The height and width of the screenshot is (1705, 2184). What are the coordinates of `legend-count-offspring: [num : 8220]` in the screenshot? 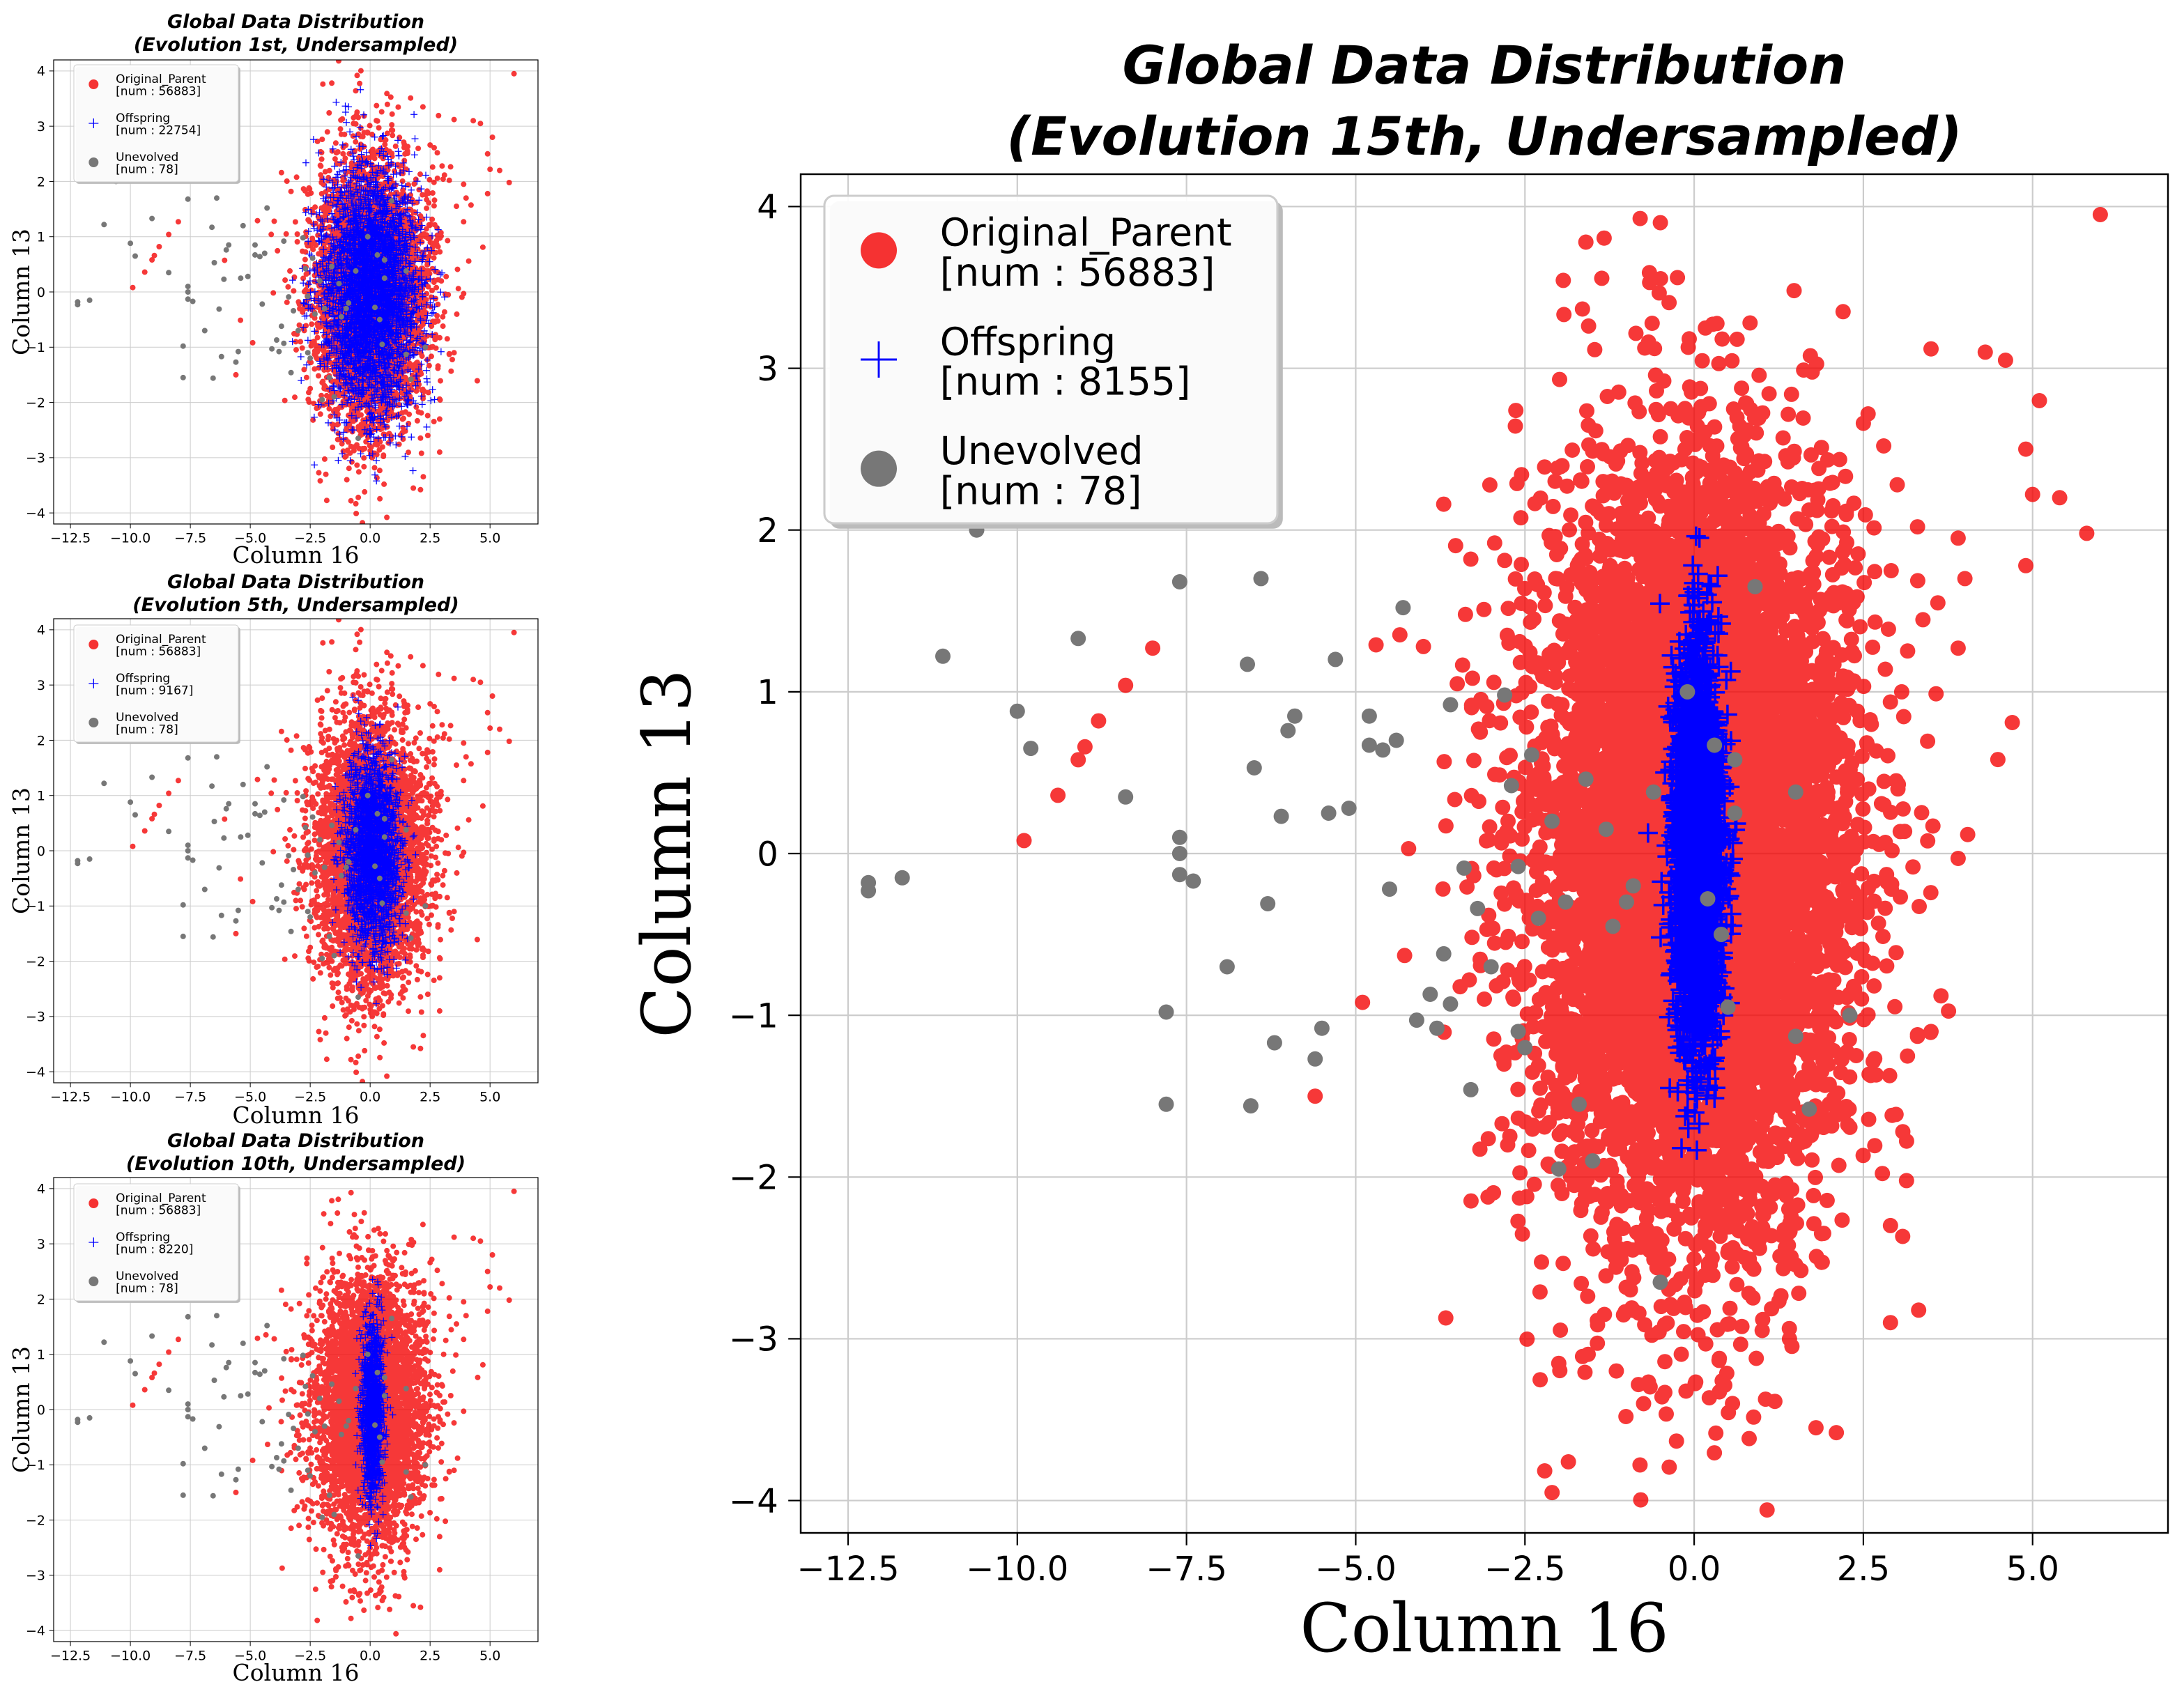 It's located at (154, 1250).